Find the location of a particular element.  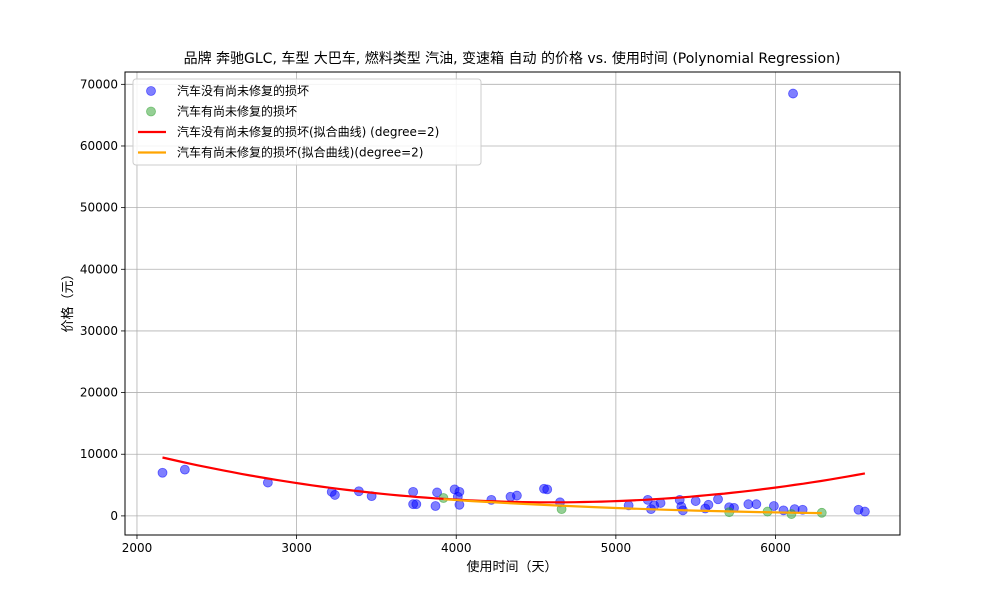

legend-label: 汽车有尚未修复的损坏 is located at coordinates (237, 111).